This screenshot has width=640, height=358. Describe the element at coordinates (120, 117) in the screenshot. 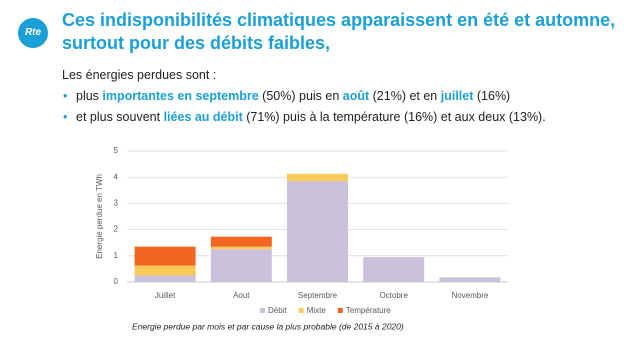

I see `bullet-segment: et plus souvent` at that location.